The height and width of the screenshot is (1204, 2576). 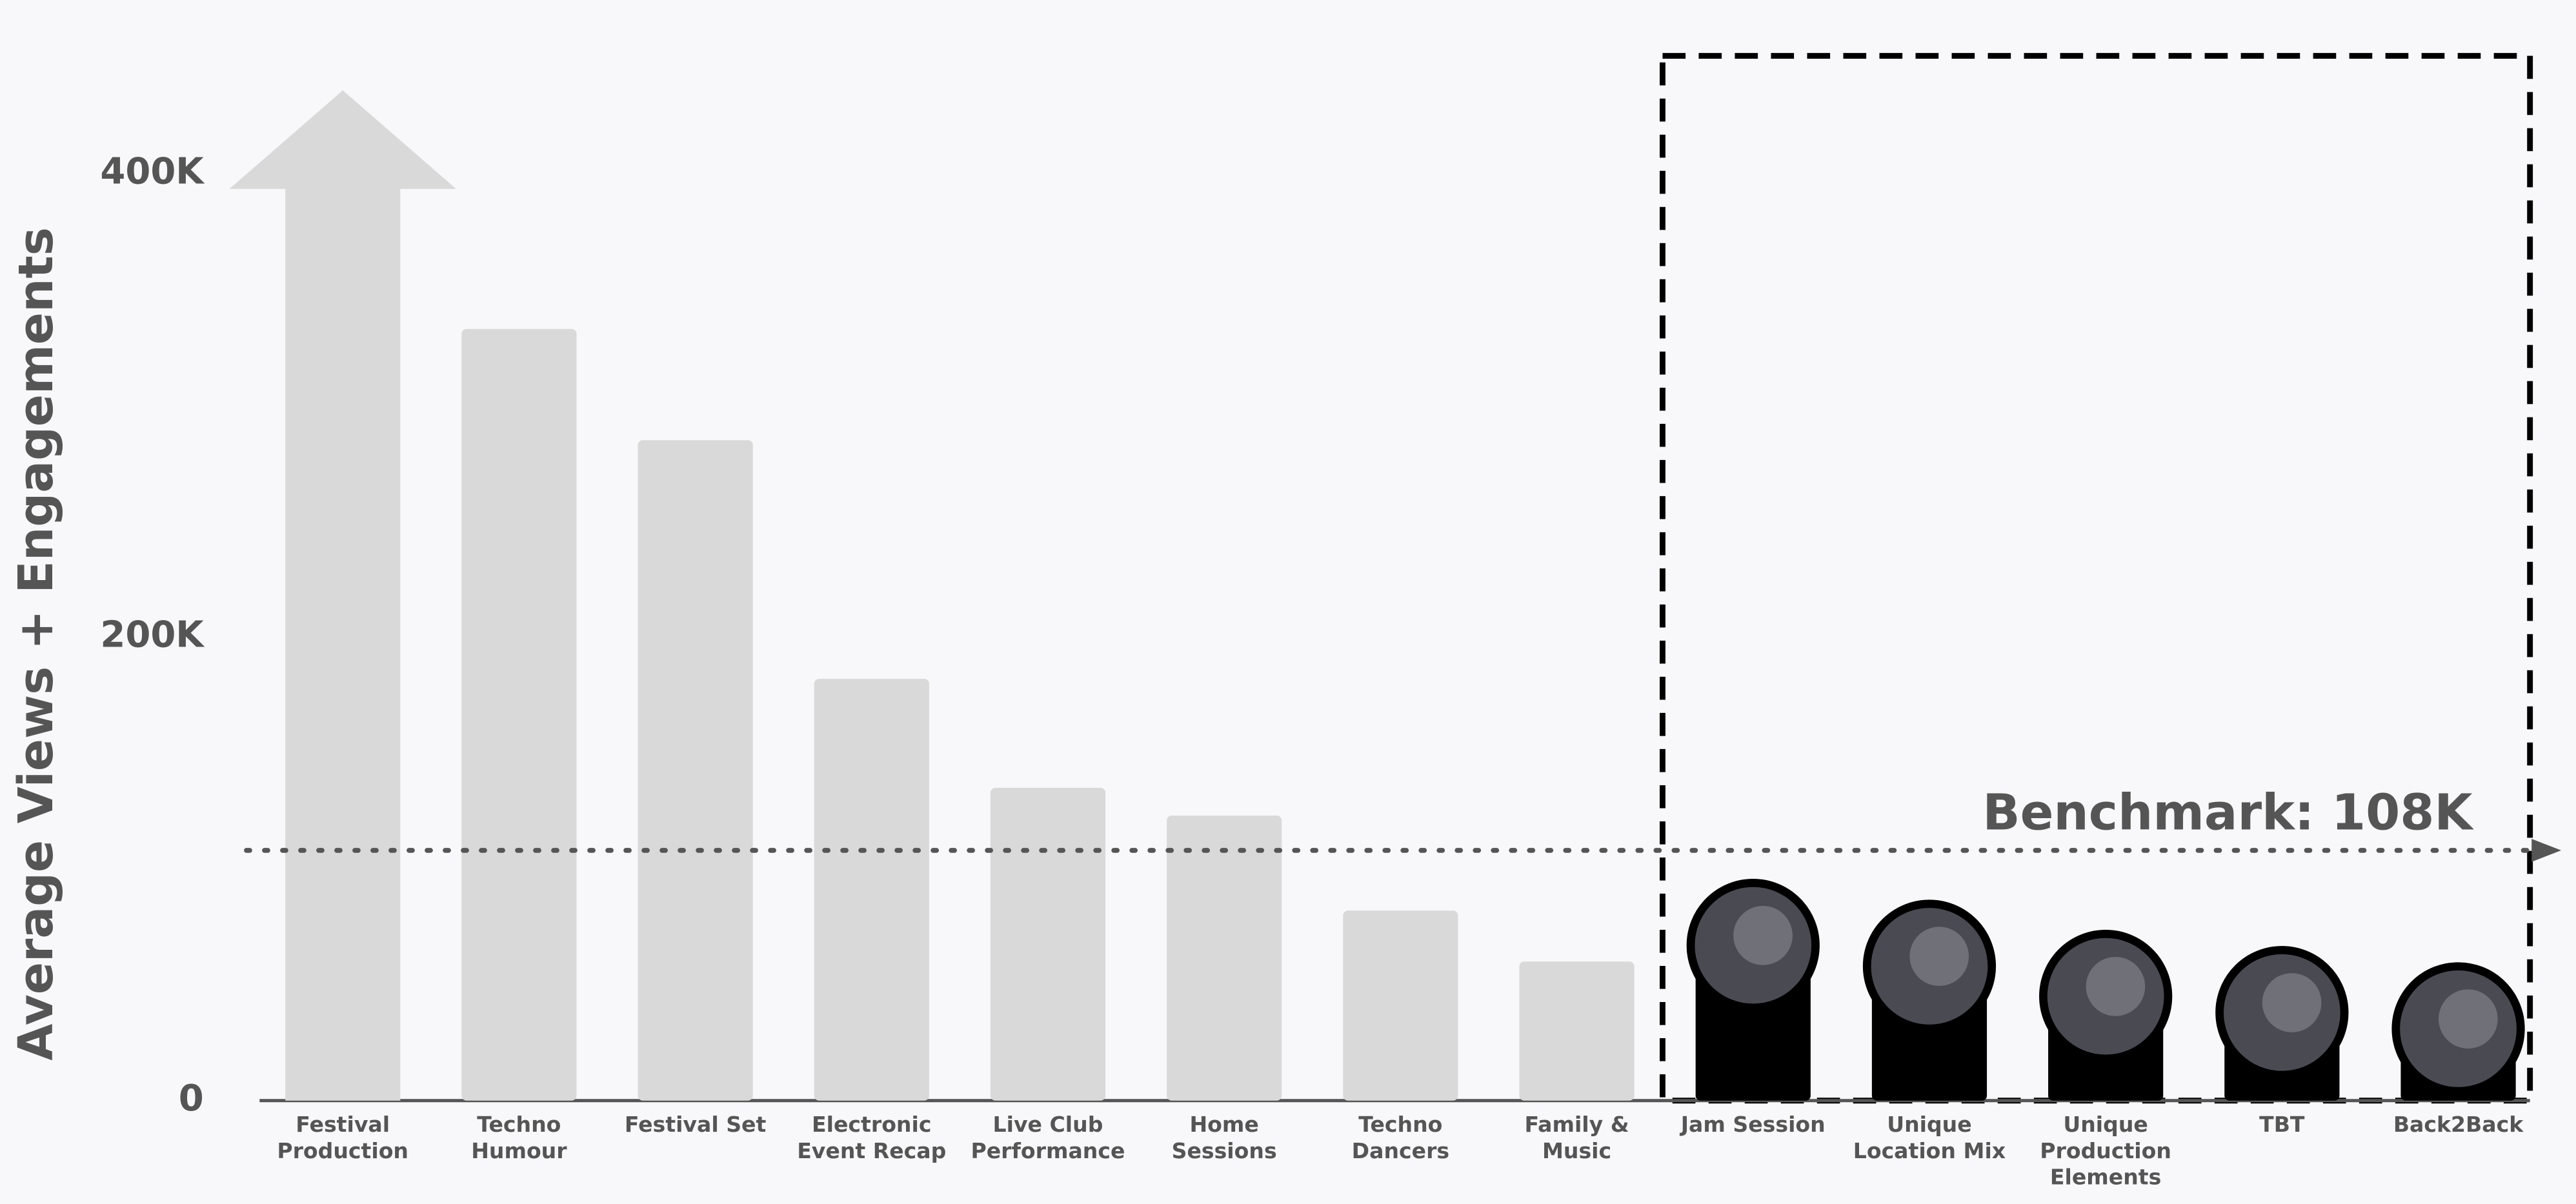 I want to click on x-tick-label: Festival Production, so click(x=343, y=1139).